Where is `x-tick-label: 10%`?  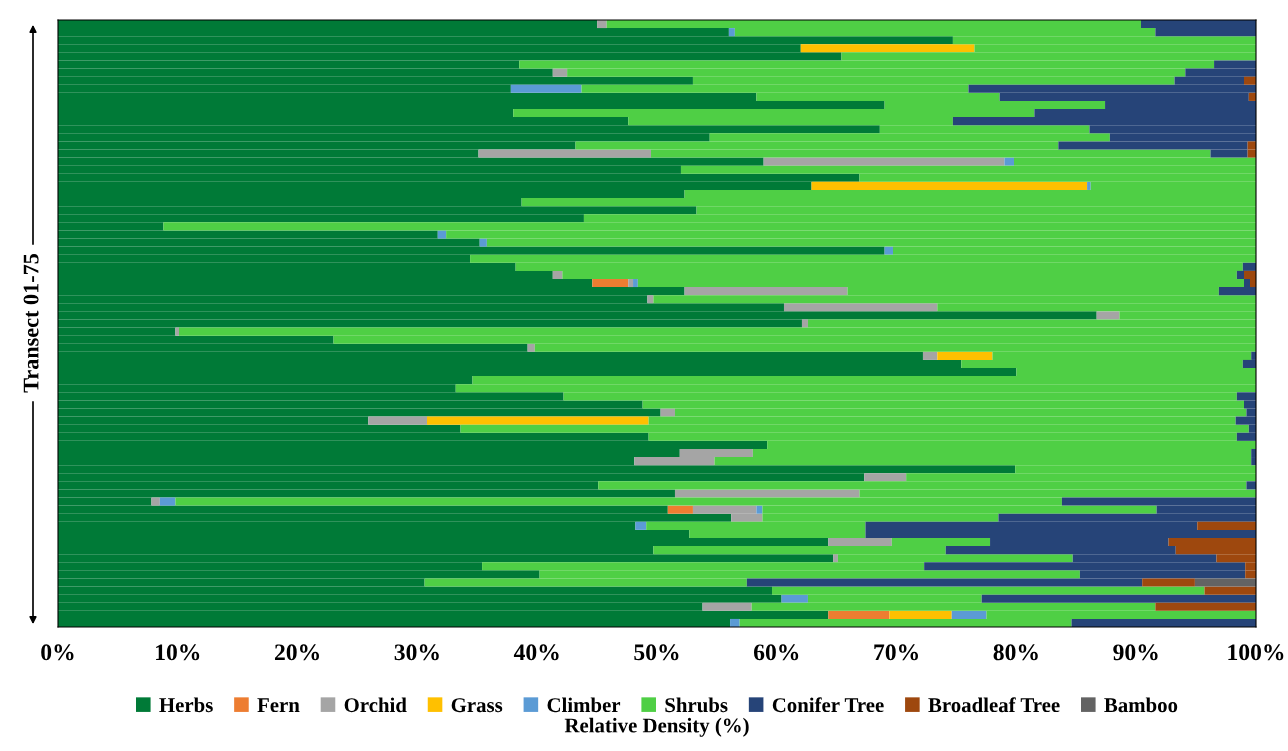 x-tick-label: 10% is located at coordinates (178, 652).